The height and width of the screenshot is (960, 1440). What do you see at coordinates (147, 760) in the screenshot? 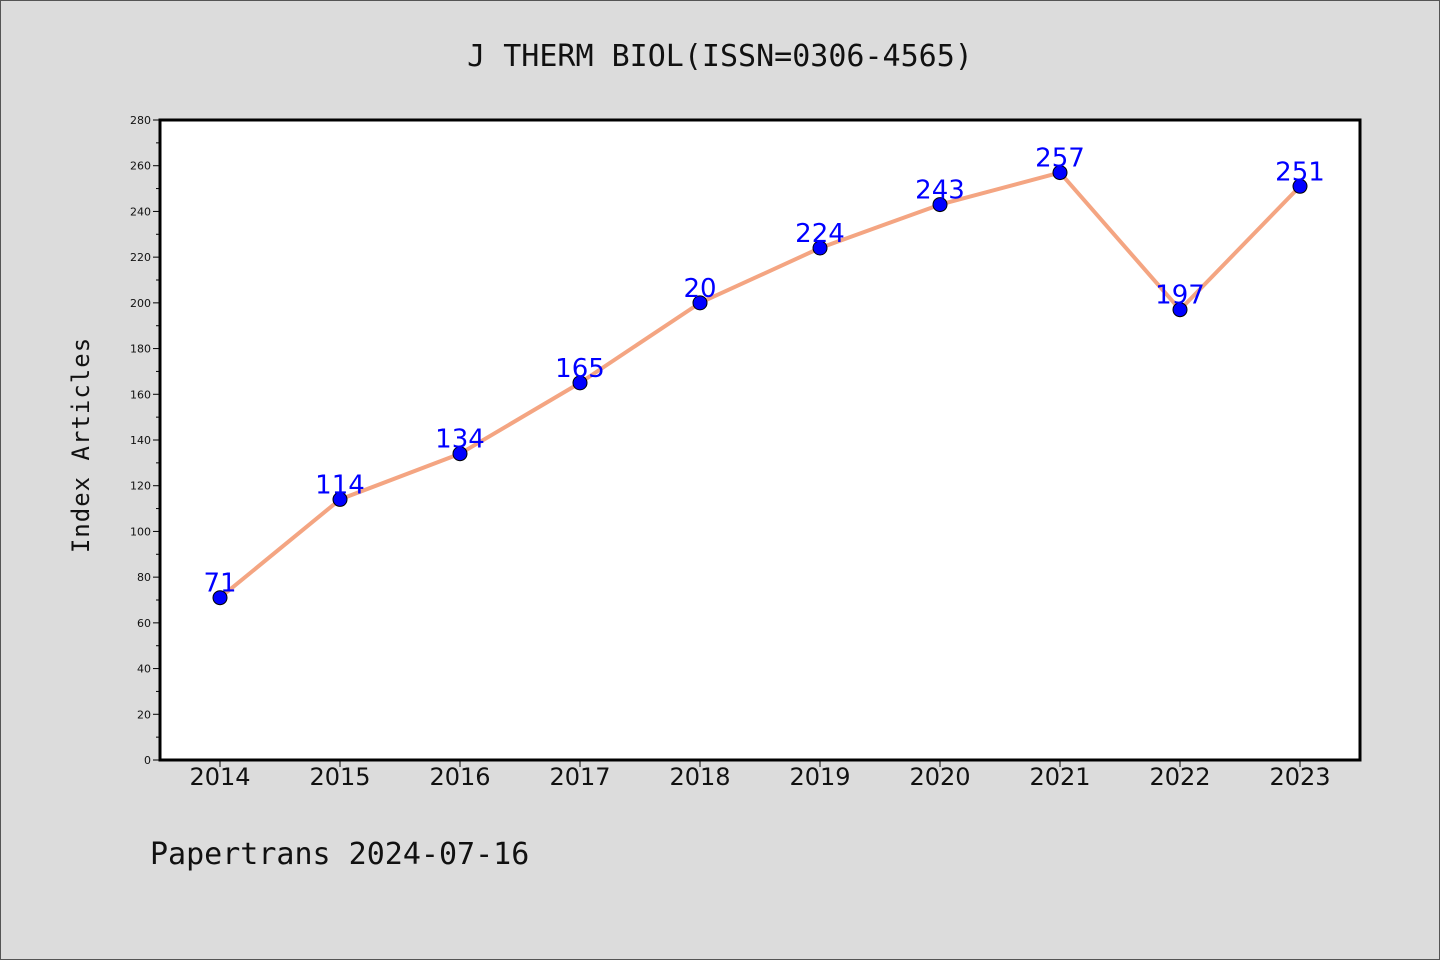
I see `y-tick-label: 0` at bounding box center [147, 760].